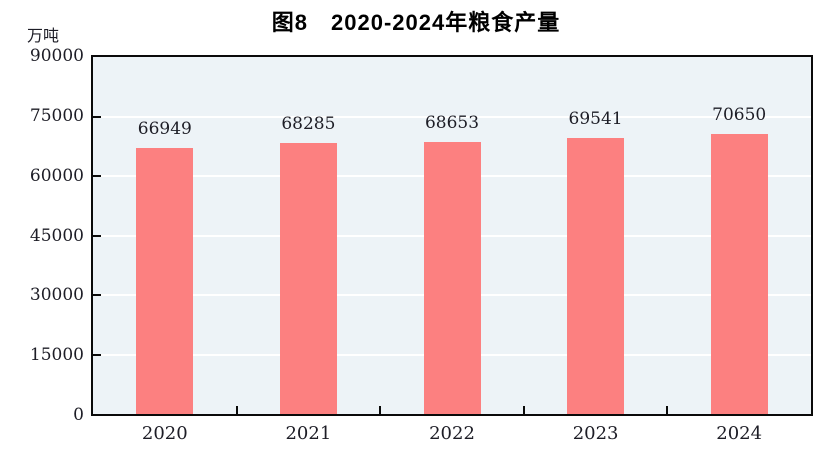  What do you see at coordinates (56, 235) in the screenshot?
I see `y-axis-tick-label: 45000` at bounding box center [56, 235].